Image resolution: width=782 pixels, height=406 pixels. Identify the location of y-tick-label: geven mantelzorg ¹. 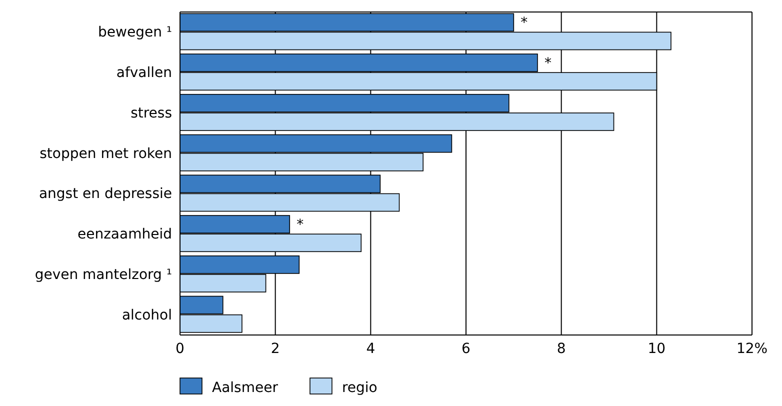
(103, 274).